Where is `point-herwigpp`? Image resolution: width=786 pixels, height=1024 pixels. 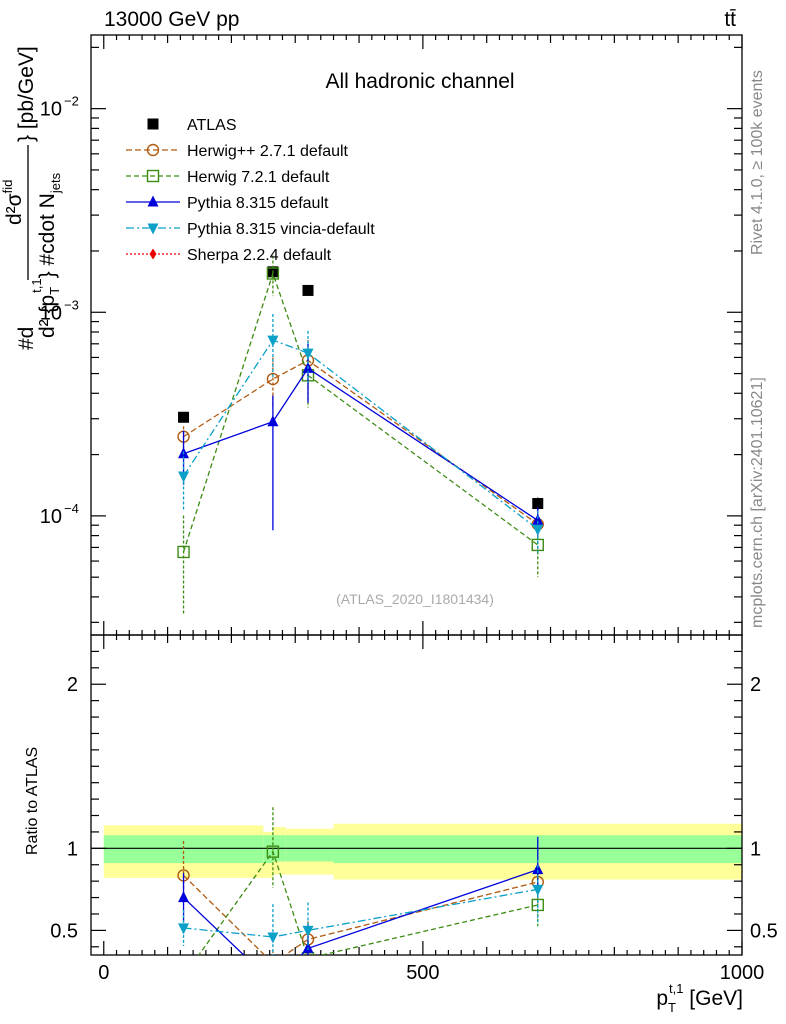
point-herwigpp is located at coordinates (273, 379).